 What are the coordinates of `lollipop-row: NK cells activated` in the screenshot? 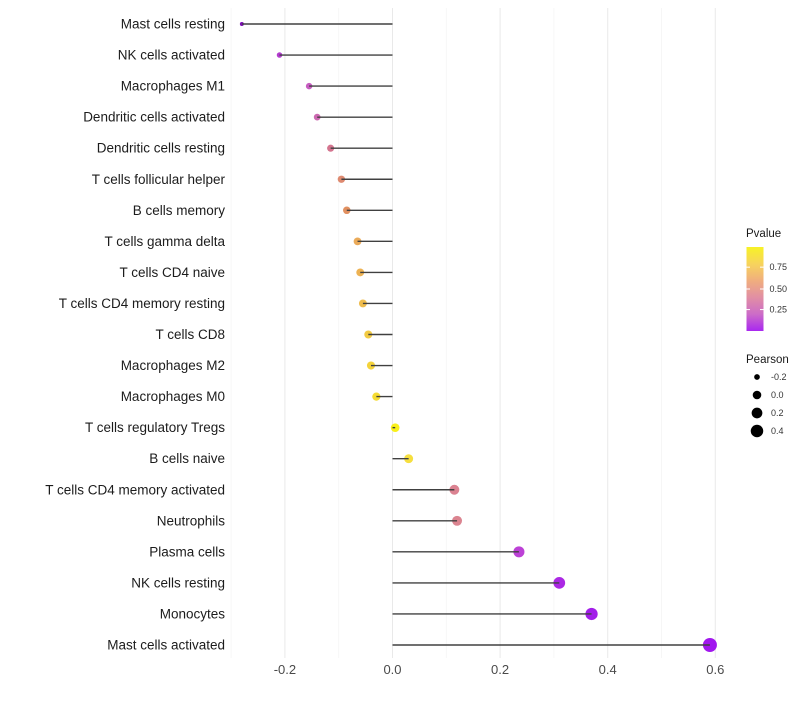 It's located at (255, 55).